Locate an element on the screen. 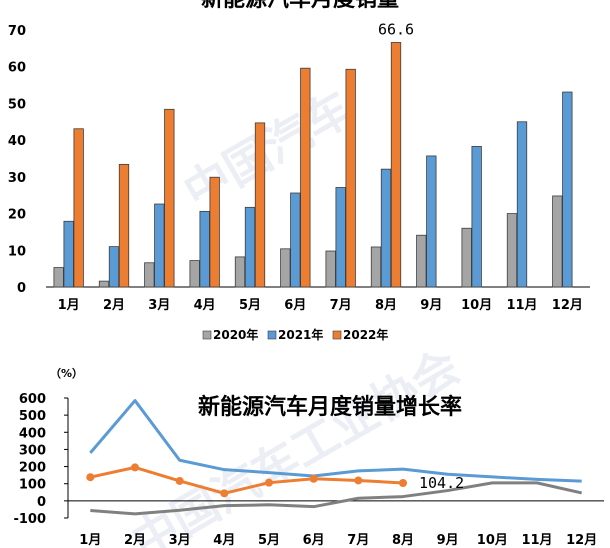  line-y-tick-label: 0 is located at coordinates (41, 502).